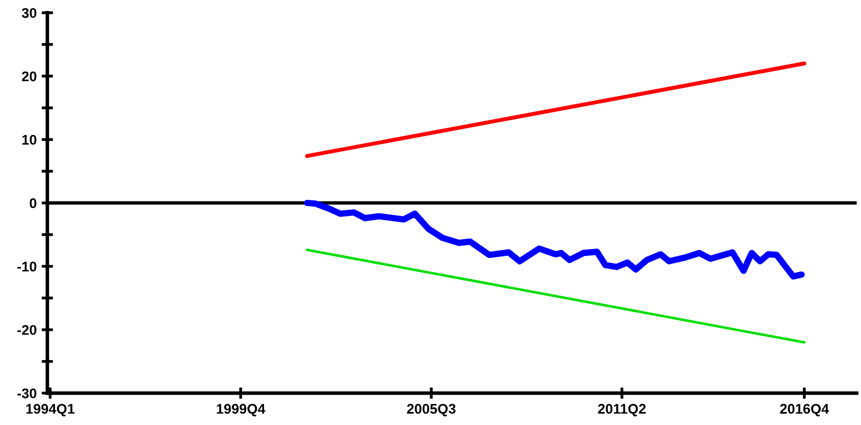 This screenshot has height=425, width=861. Describe the element at coordinates (26, 267) in the screenshot. I see `y-tick-label: -10` at that location.